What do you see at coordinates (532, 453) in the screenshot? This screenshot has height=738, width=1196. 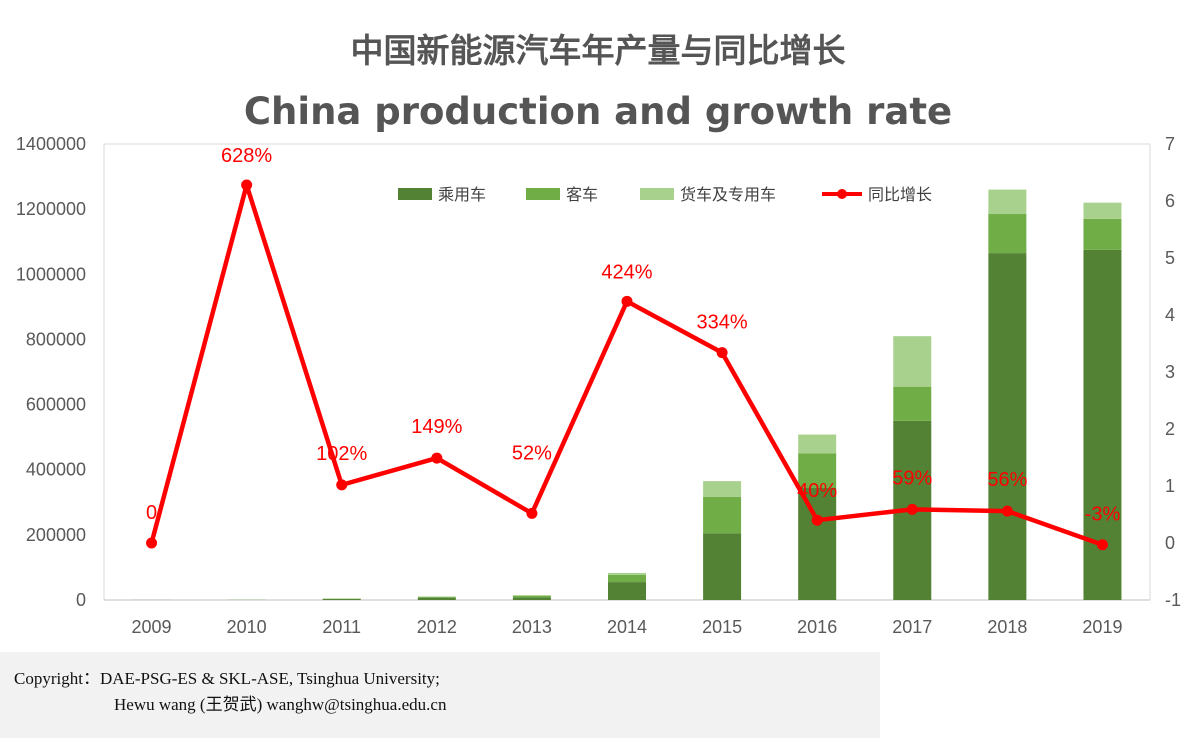 I see `growth-label-2013: 52%` at bounding box center [532, 453].